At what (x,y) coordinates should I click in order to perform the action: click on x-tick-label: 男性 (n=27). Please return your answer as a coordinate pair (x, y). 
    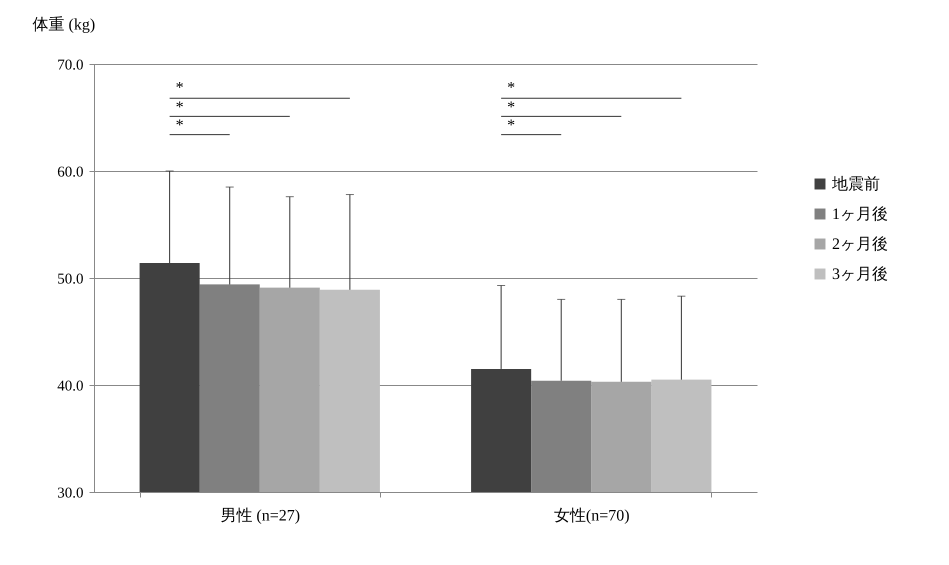
    Looking at the image, I should click on (260, 516).